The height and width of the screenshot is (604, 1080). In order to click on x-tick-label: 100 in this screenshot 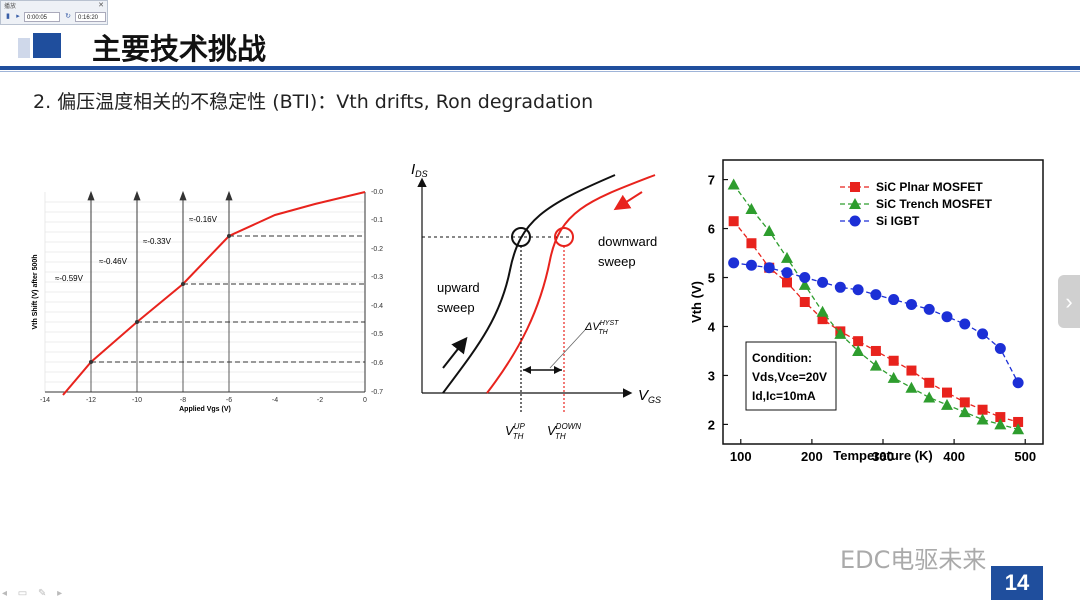, I will do `click(741, 456)`.